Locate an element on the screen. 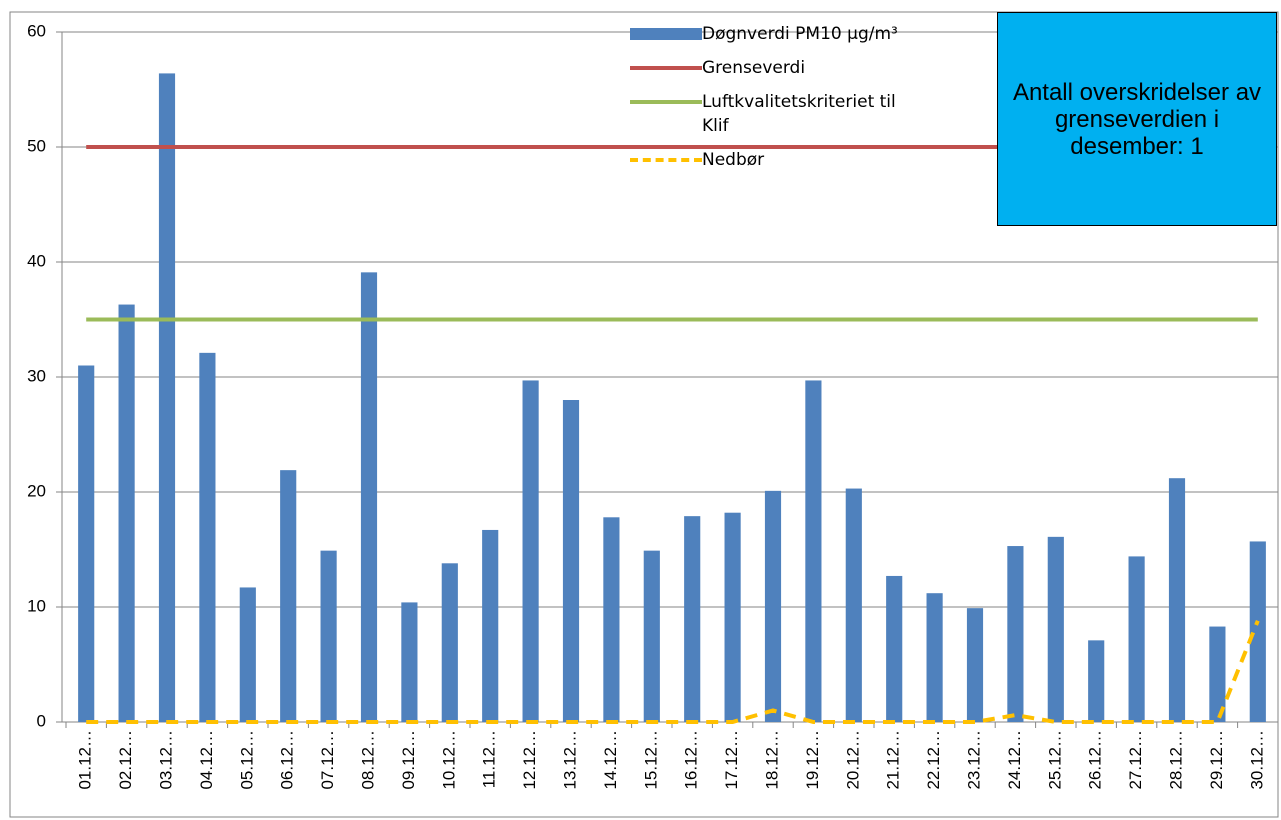 The image size is (1281, 820). y-tick-label: 60 is located at coordinates (36, 30).